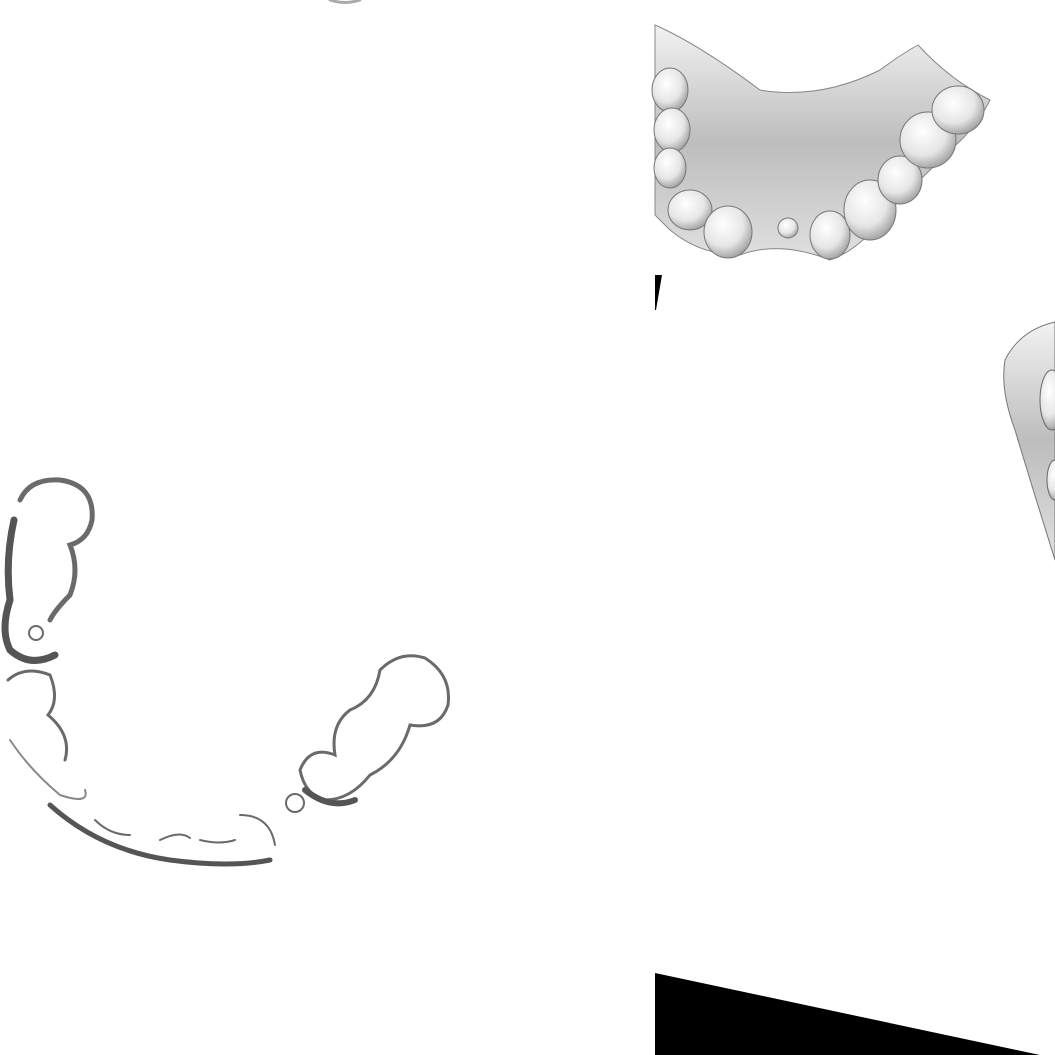  I want to click on floor-wedge, so click(847, 1014).